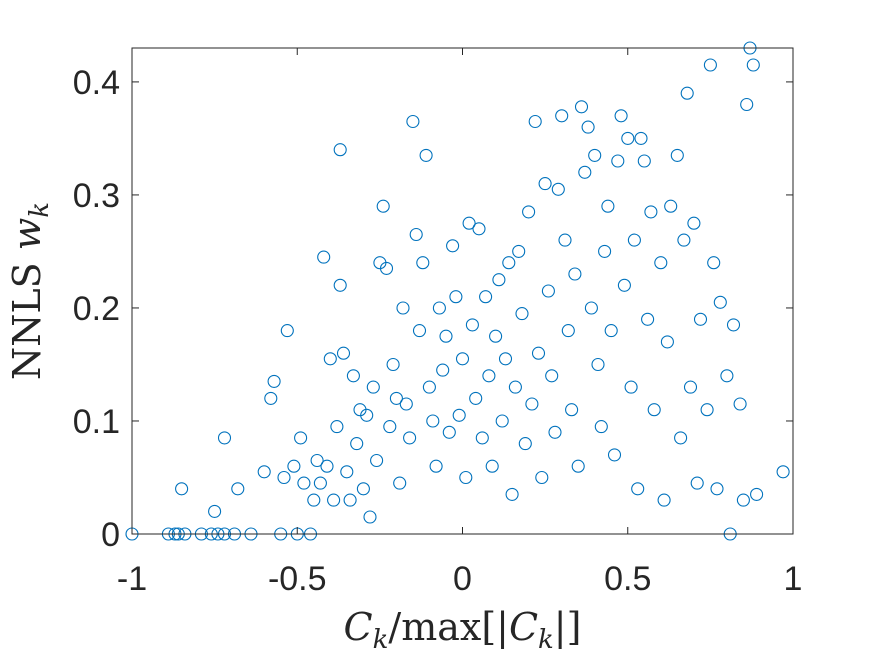 This screenshot has width=875, height=656. I want to click on y-label-part: w, so click(27, 234).